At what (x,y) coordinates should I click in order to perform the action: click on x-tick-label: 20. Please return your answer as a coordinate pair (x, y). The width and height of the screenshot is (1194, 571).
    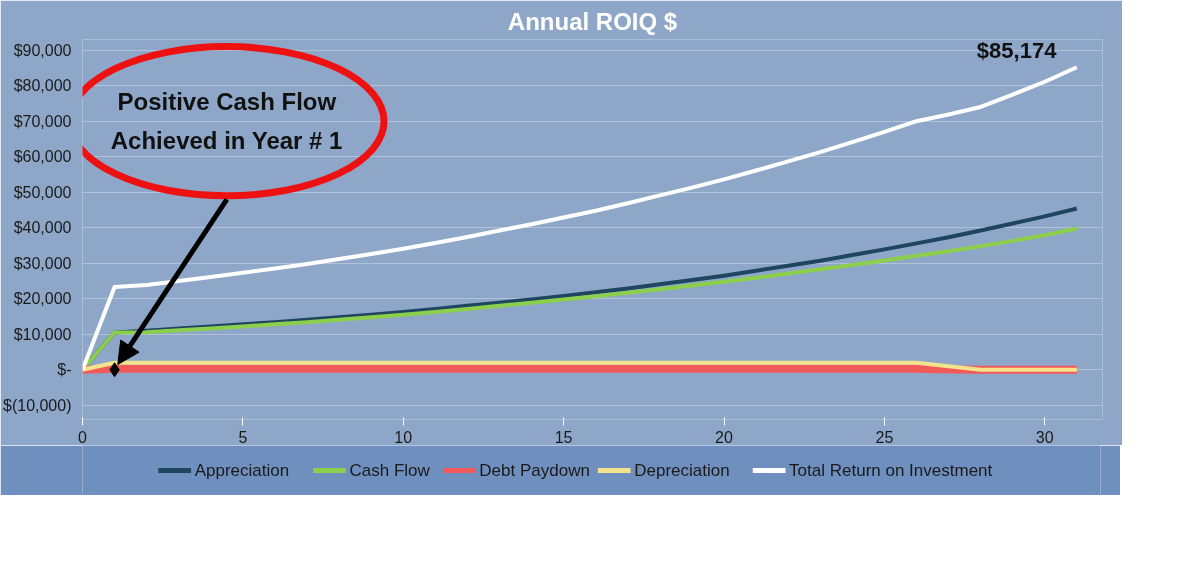
    Looking at the image, I should click on (724, 437).